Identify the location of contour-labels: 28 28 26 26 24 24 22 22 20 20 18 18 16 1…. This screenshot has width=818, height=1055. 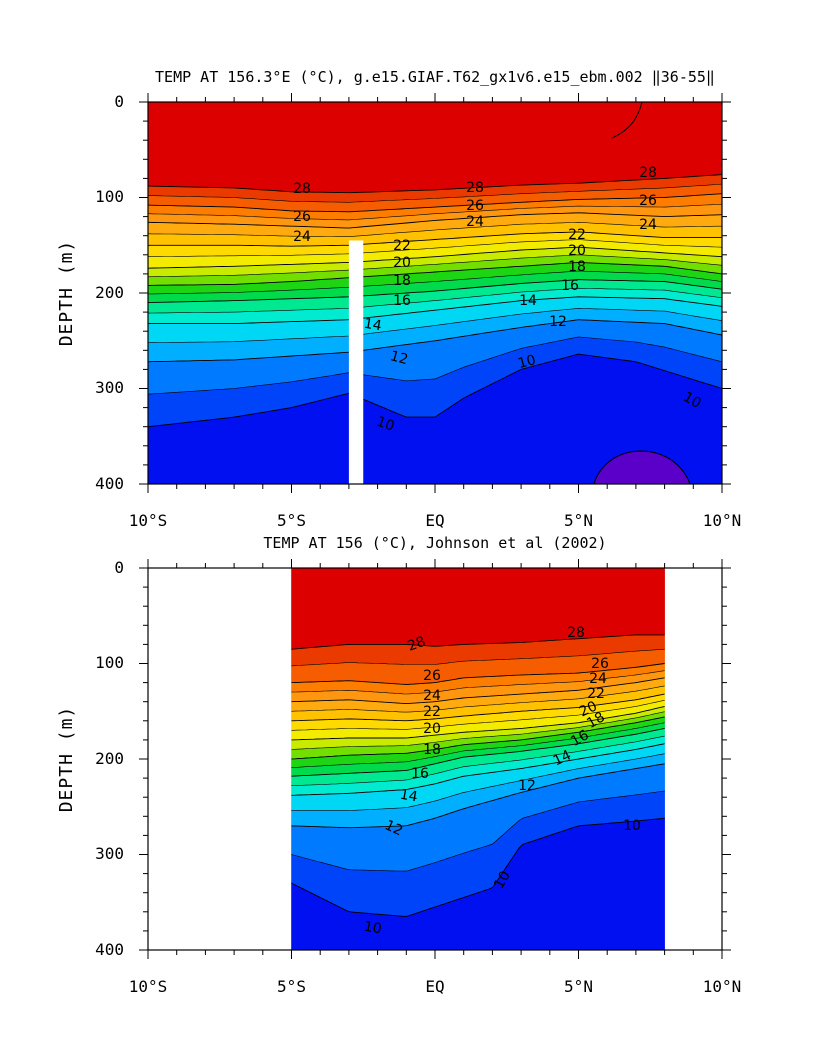
(502, 781).